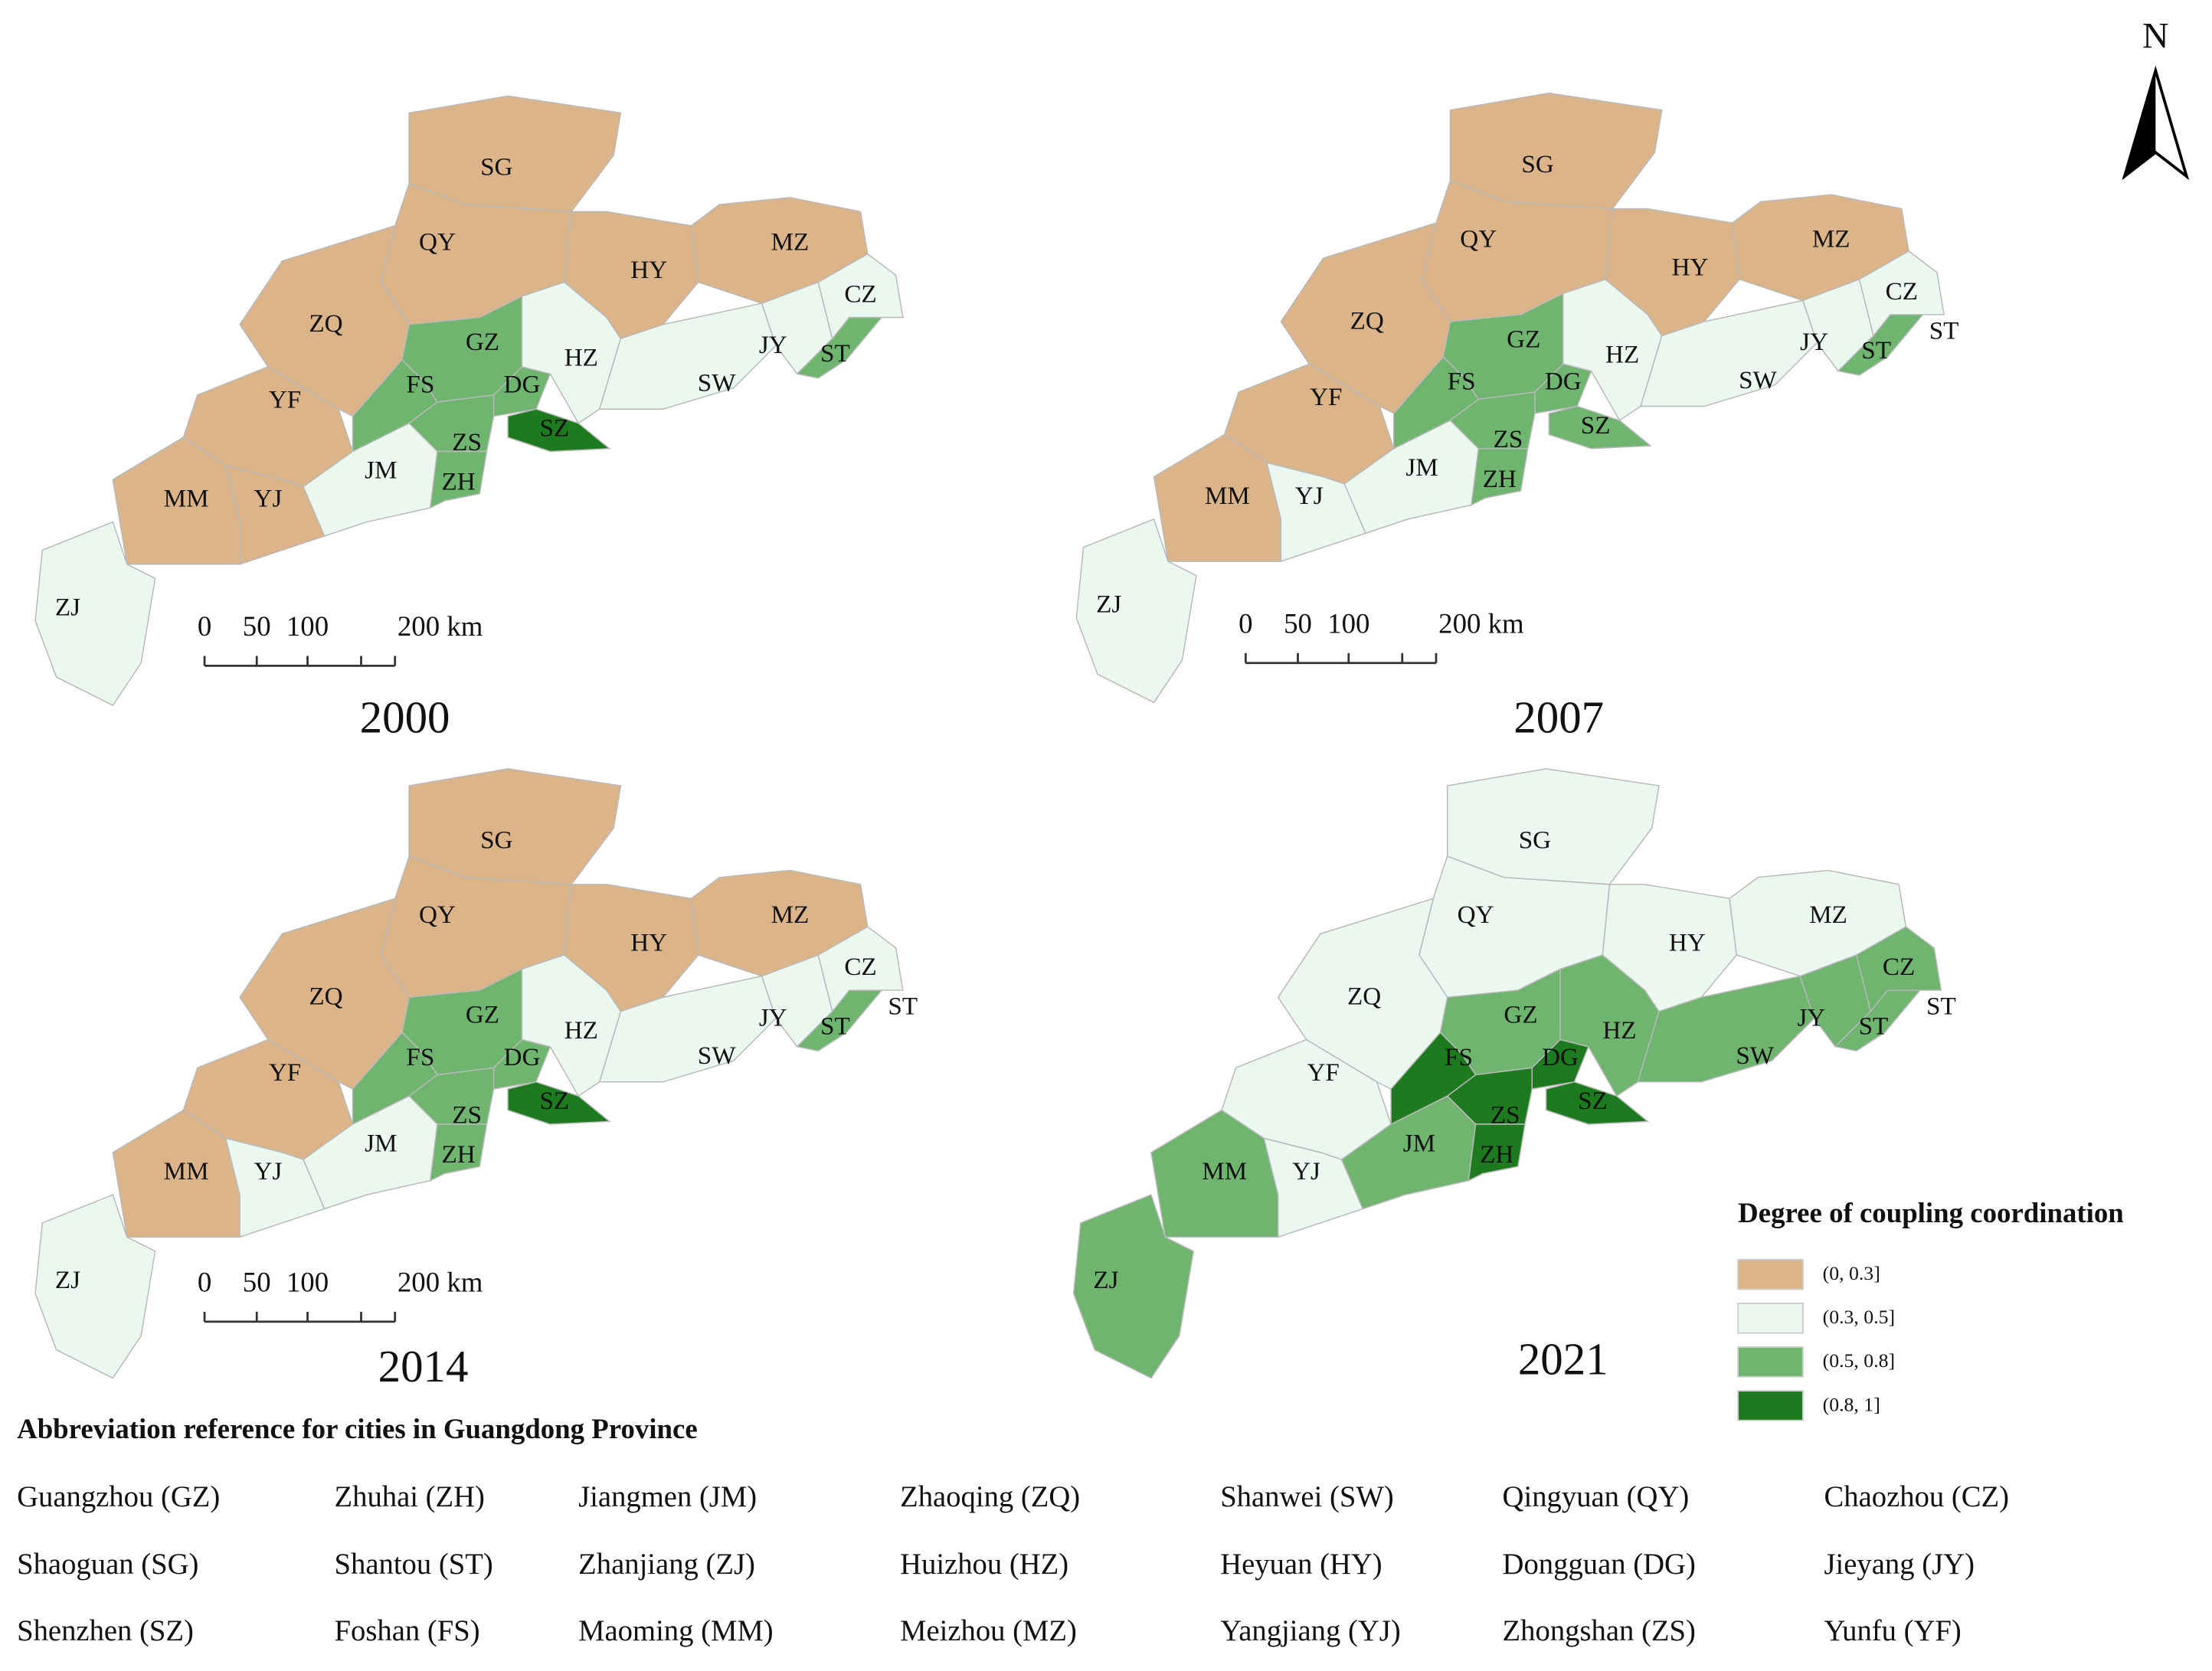  I want to click on legend-label: (0, 0.3], so click(1852, 1273).